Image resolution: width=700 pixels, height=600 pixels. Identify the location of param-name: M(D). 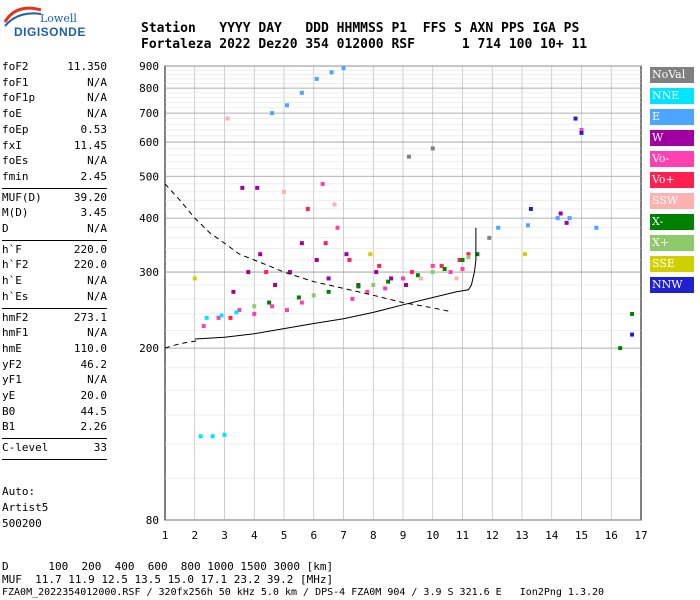
(15, 213).